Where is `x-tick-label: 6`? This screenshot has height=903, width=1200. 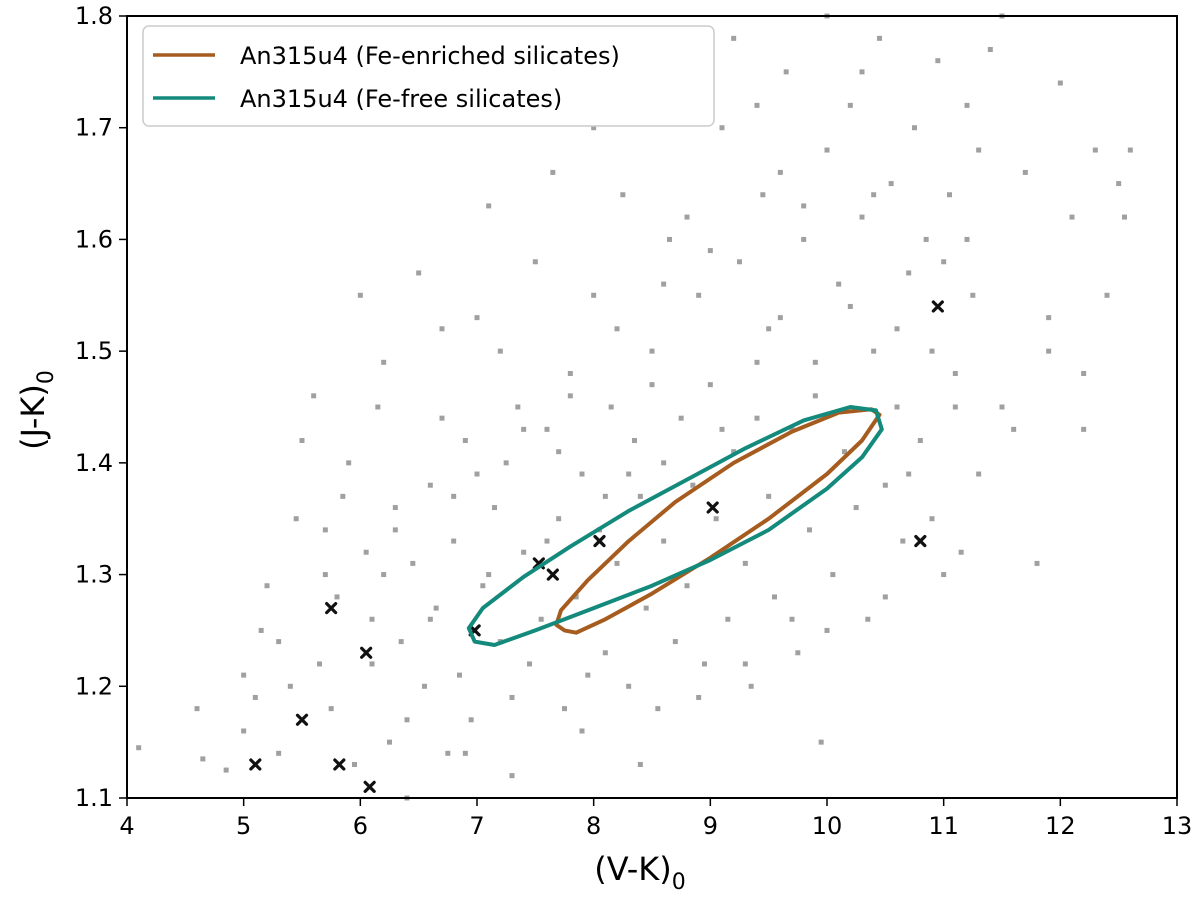
x-tick-label: 6 is located at coordinates (360, 826).